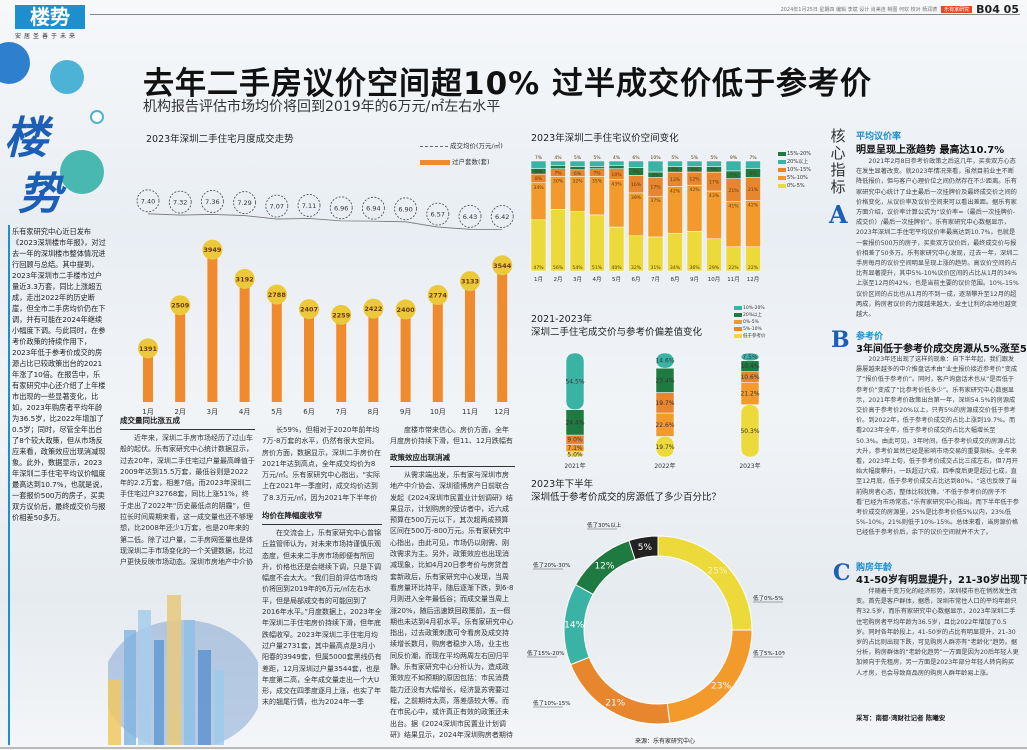 This screenshot has width=1027, height=750. Describe the element at coordinates (558, 158) in the screenshot. I see `segment-label: 4%` at that location.